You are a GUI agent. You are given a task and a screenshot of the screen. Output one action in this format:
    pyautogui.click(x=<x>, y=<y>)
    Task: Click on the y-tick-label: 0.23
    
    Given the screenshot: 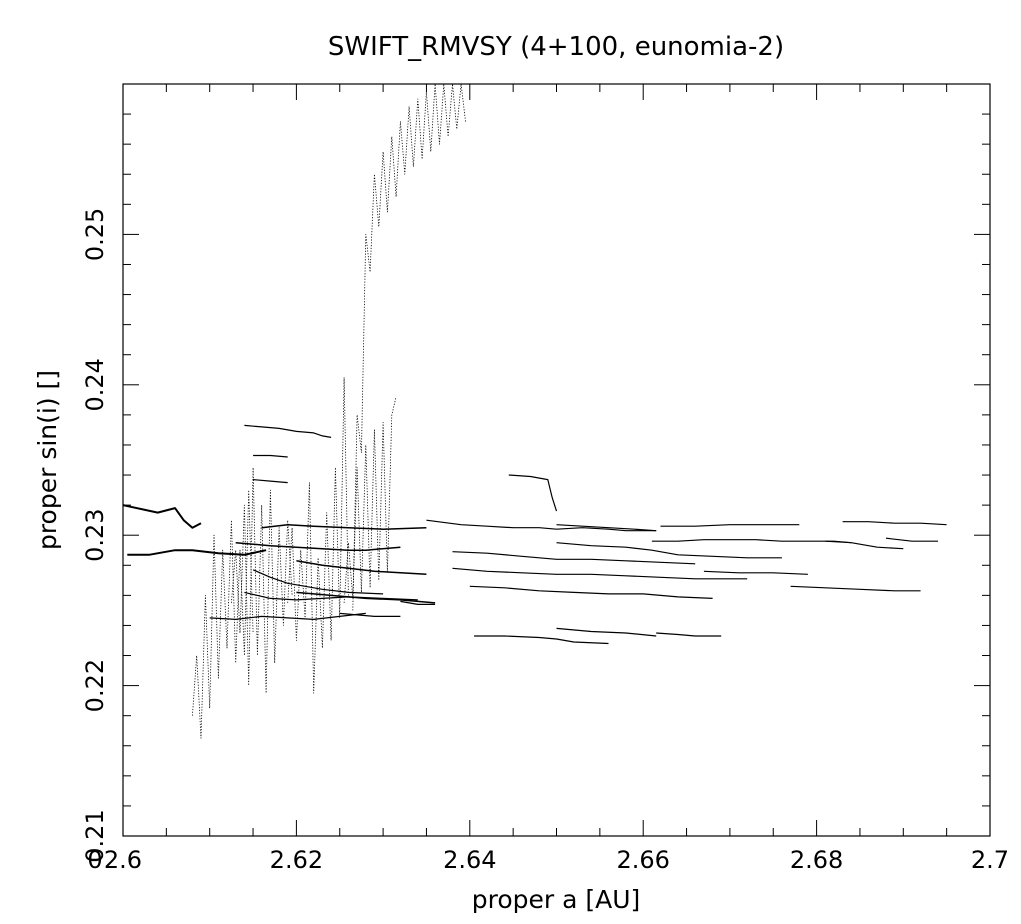 What is the action you would take?
    pyautogui.click(x=95, y=534)
    